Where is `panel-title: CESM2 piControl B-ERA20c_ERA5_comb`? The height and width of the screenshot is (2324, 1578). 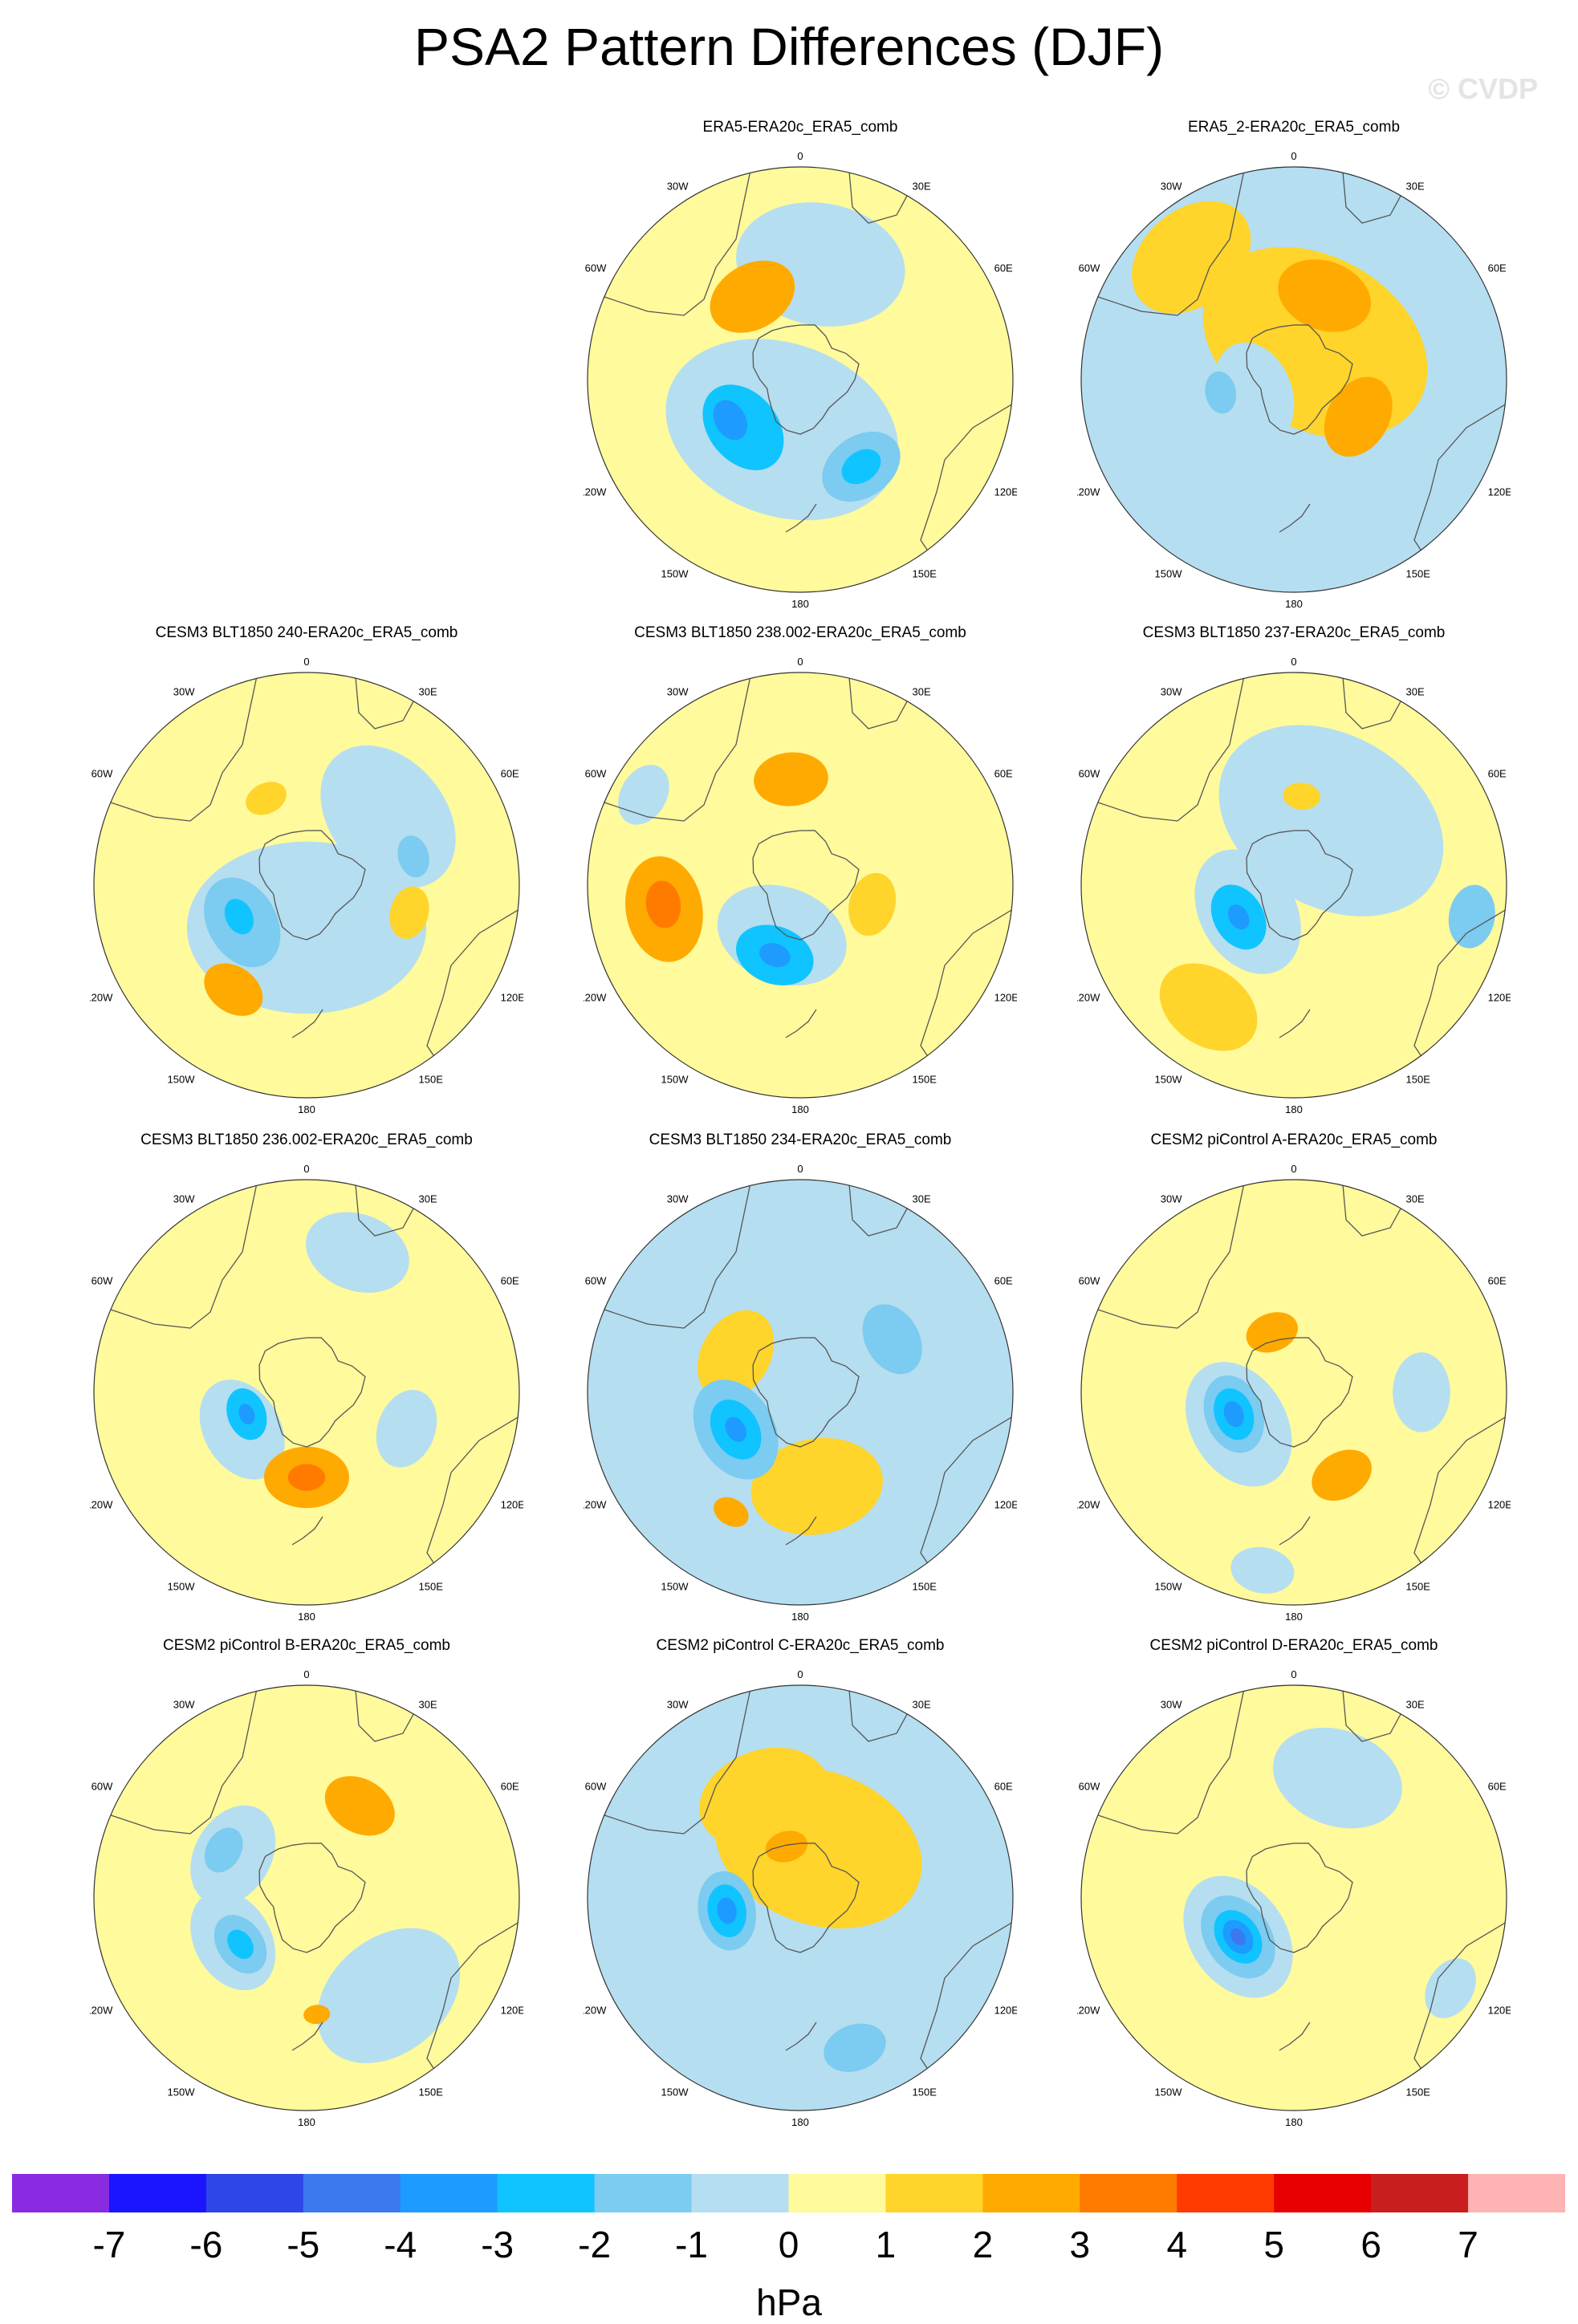 panel-title: CESM2 piControl B-ERA20c_ERA5_comb is located at coordinates (306, 1645).